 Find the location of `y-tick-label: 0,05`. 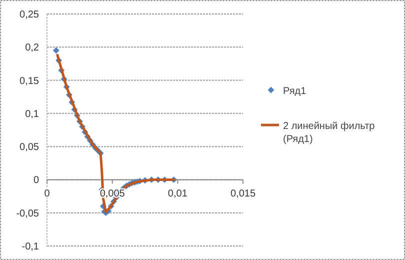

y-tick-label: 0,05 is located at coordinates (30, 148).